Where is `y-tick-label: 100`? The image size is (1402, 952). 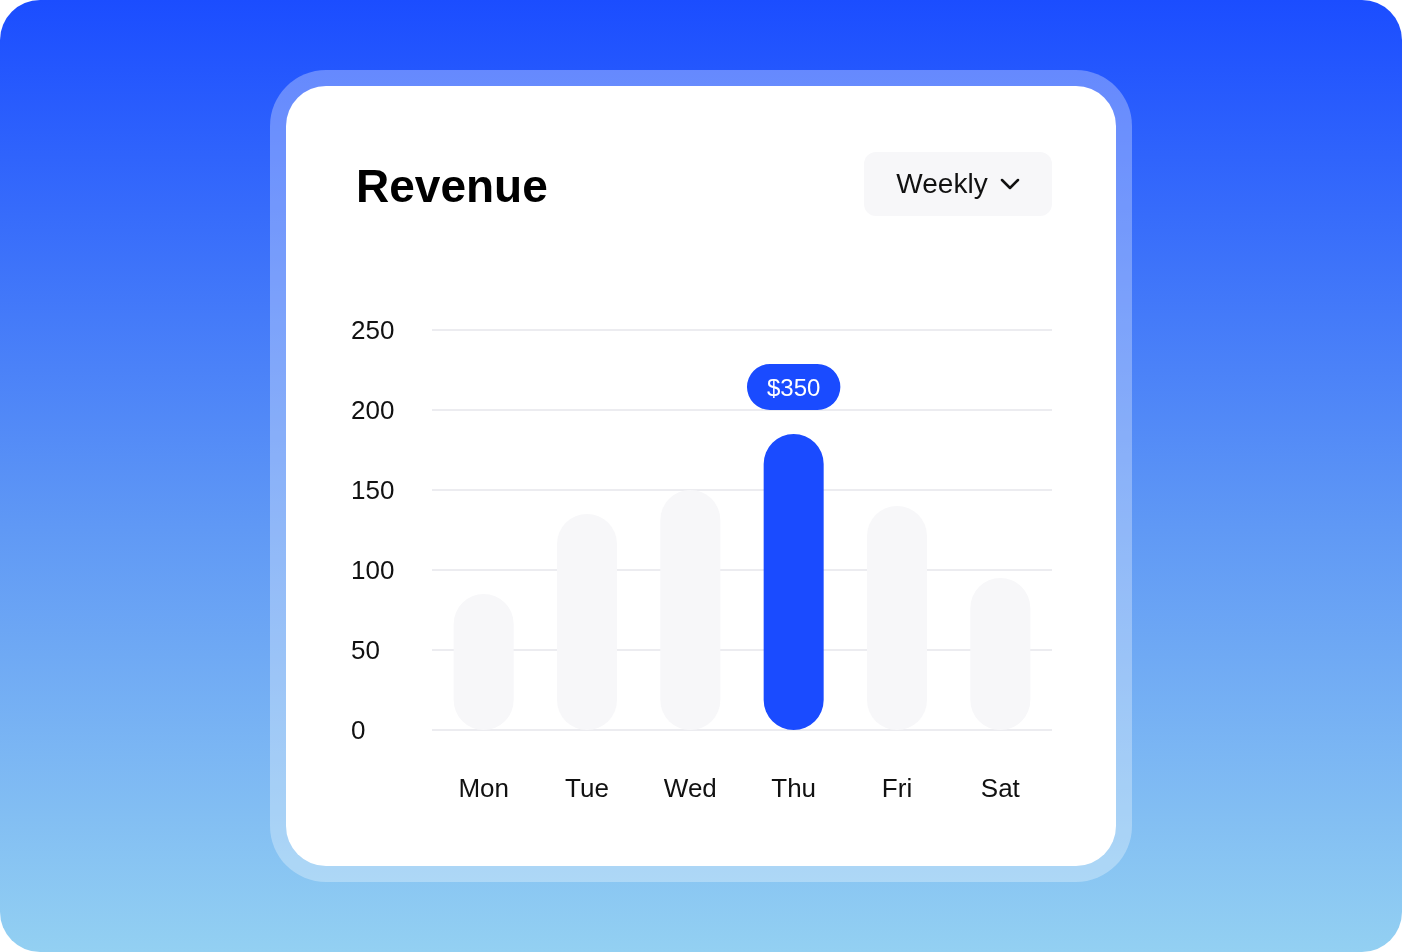
y-tick-label: 100 is located at coordinates (373, 570).